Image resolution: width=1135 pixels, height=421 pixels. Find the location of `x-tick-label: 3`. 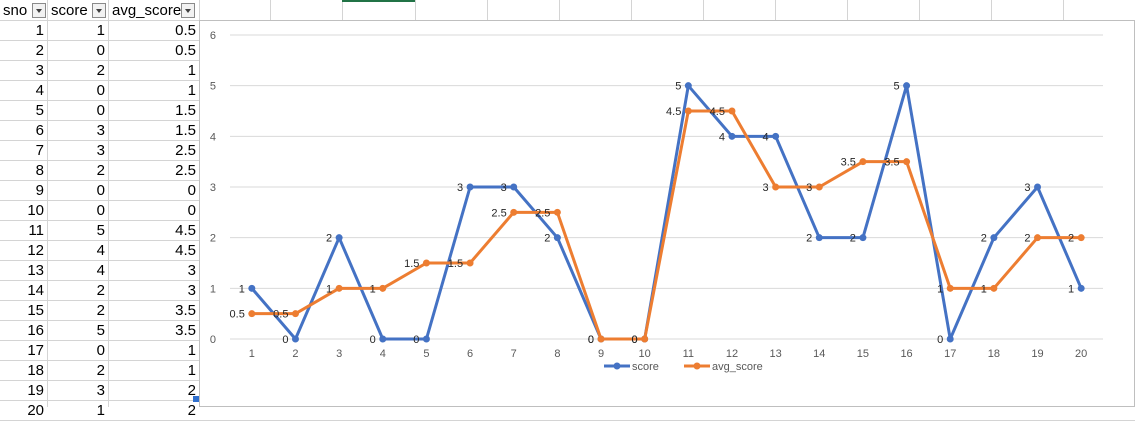

x-tick-label: 3 is located at coordinates (339, 354).